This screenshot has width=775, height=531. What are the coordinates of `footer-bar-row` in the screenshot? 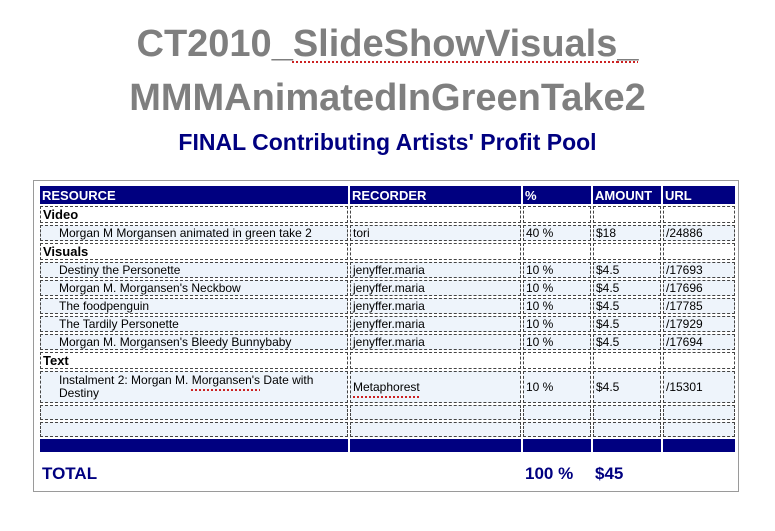 It's located at (387, 445).